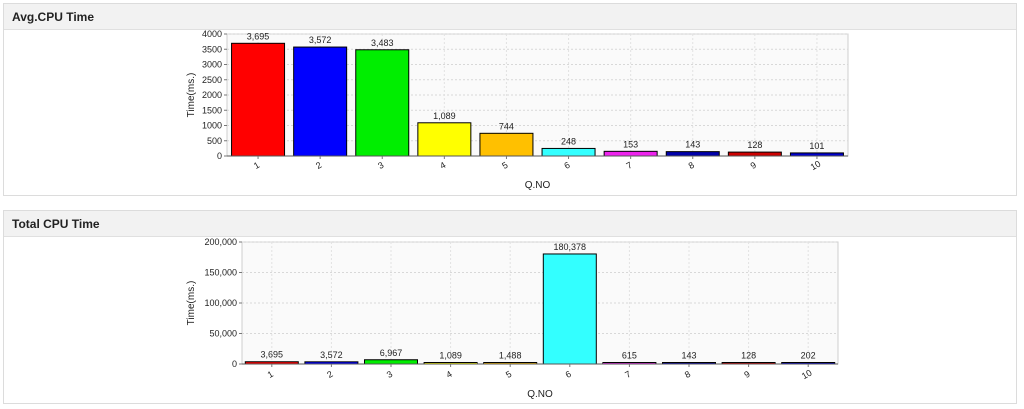 Image resolution: width=1024 pixels, height=409 pixels. Describe the element at coordinates (212, 65) in the screenshot. I see `y-tick-label: 3000` at that location.